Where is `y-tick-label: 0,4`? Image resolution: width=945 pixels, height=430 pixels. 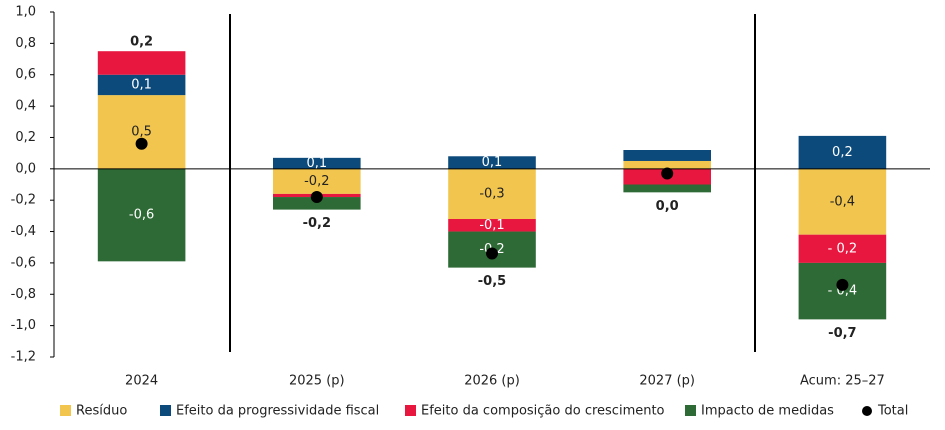 y-tick-label: 0,4 is located at coordinates (25, 106).